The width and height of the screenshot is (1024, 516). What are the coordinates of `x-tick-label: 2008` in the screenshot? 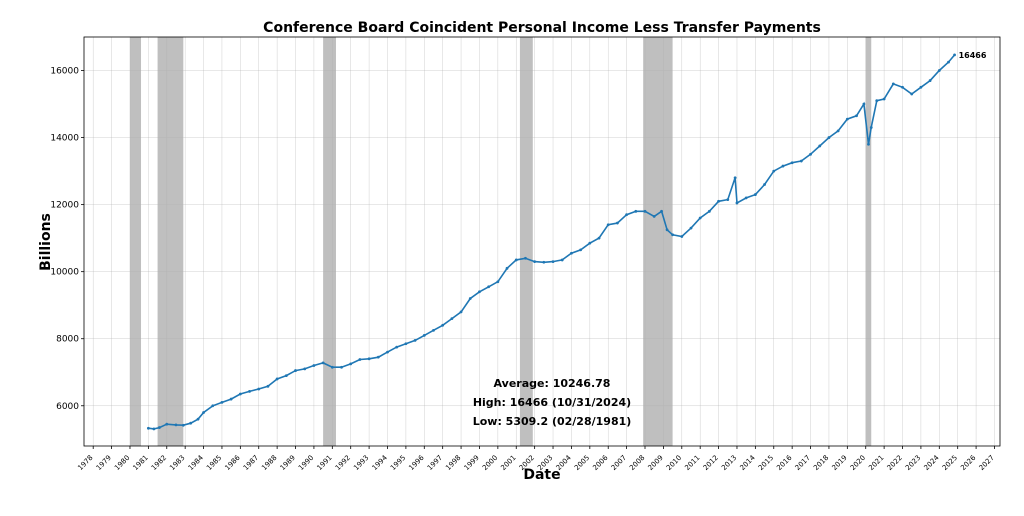 It's located at (637, 463).